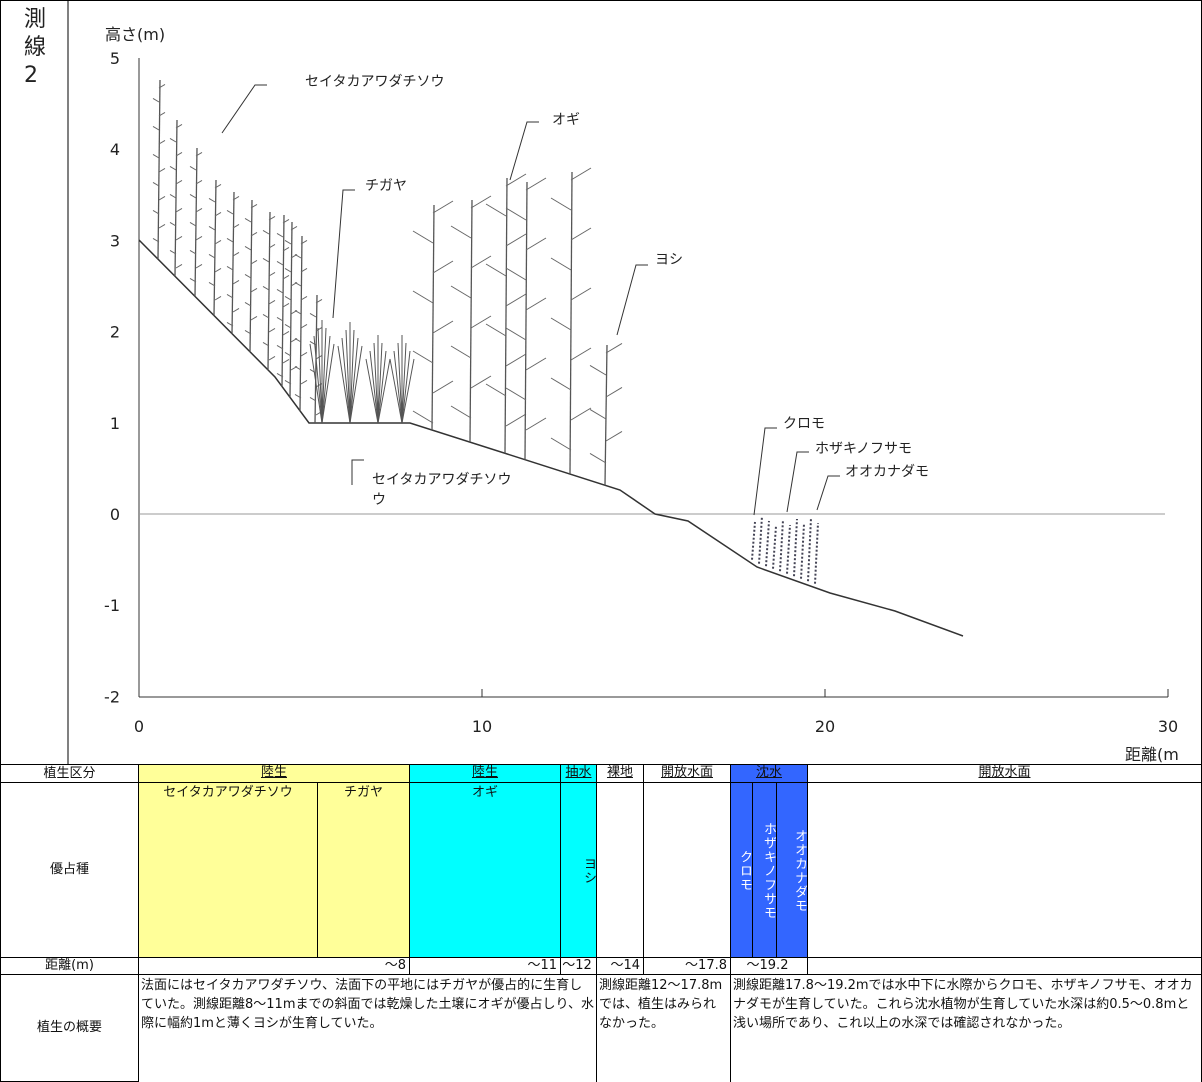 This screenshot has width=1202, height=1082. I want to click on table-cell: オギ, so click(485, 870).